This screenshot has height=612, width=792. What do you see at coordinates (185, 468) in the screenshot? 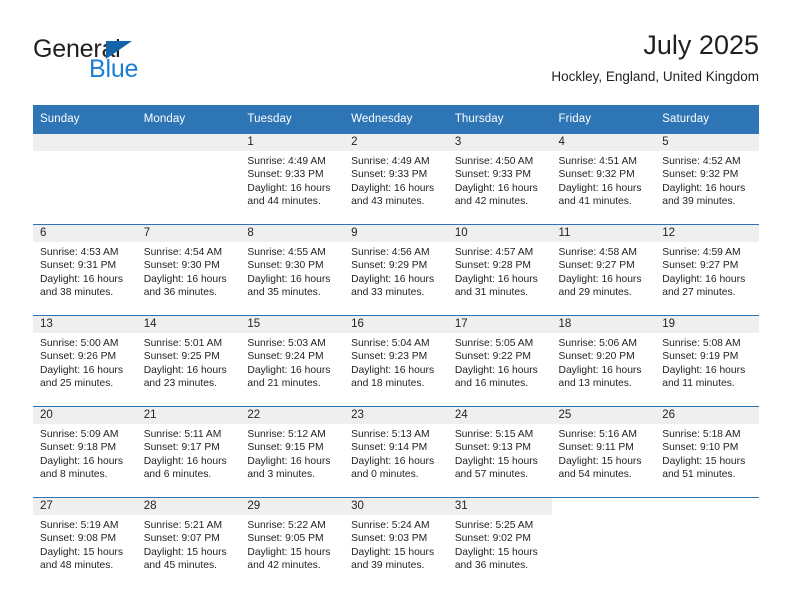
I see `daylight-text: Daylight: 16 hours and 6 minutes.` at bounding box center [185, 468].